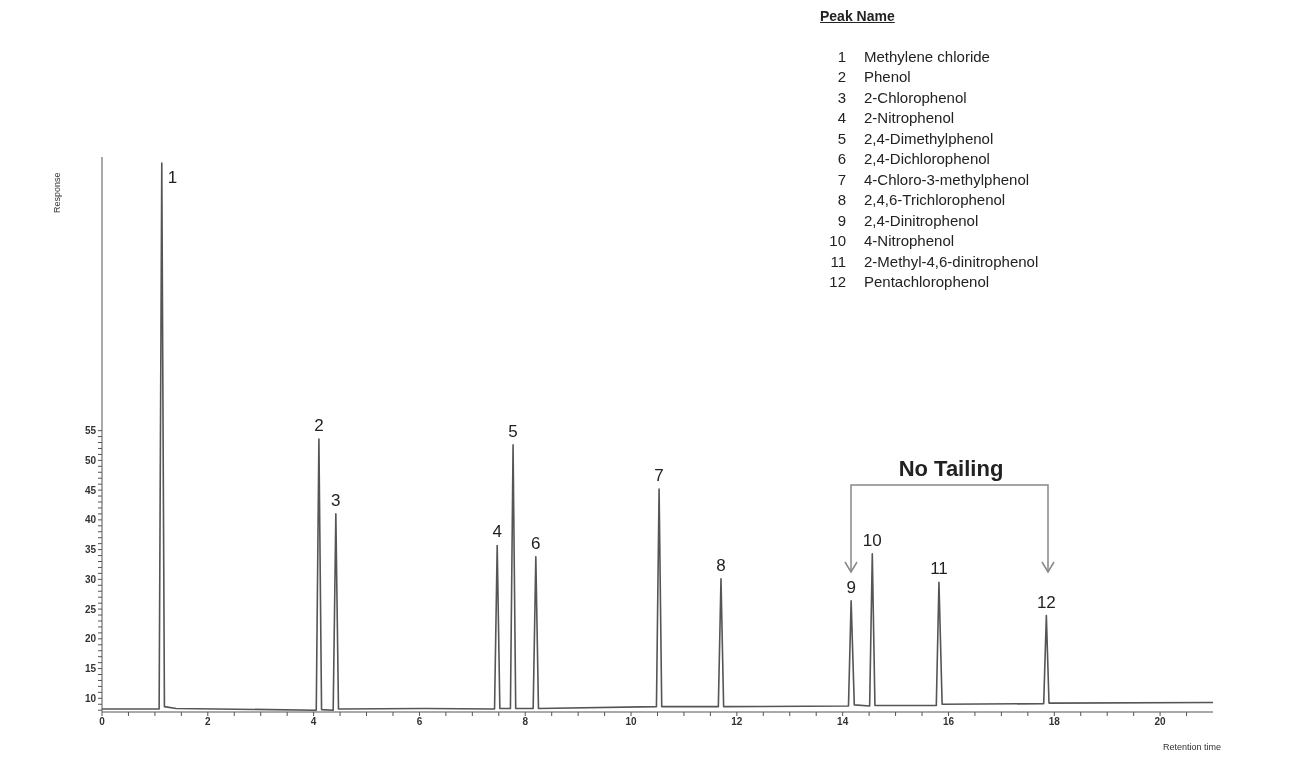  I want to click on y-axis-title: Response, so click(57, 192).